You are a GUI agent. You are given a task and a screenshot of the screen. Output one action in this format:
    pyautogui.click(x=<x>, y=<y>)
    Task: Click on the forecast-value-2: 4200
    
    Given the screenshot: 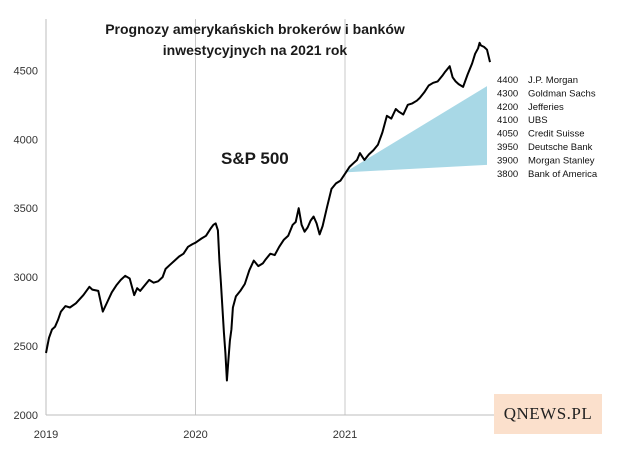 What is the action you would take?
    pyautogui.click(x=507, y=107)
    